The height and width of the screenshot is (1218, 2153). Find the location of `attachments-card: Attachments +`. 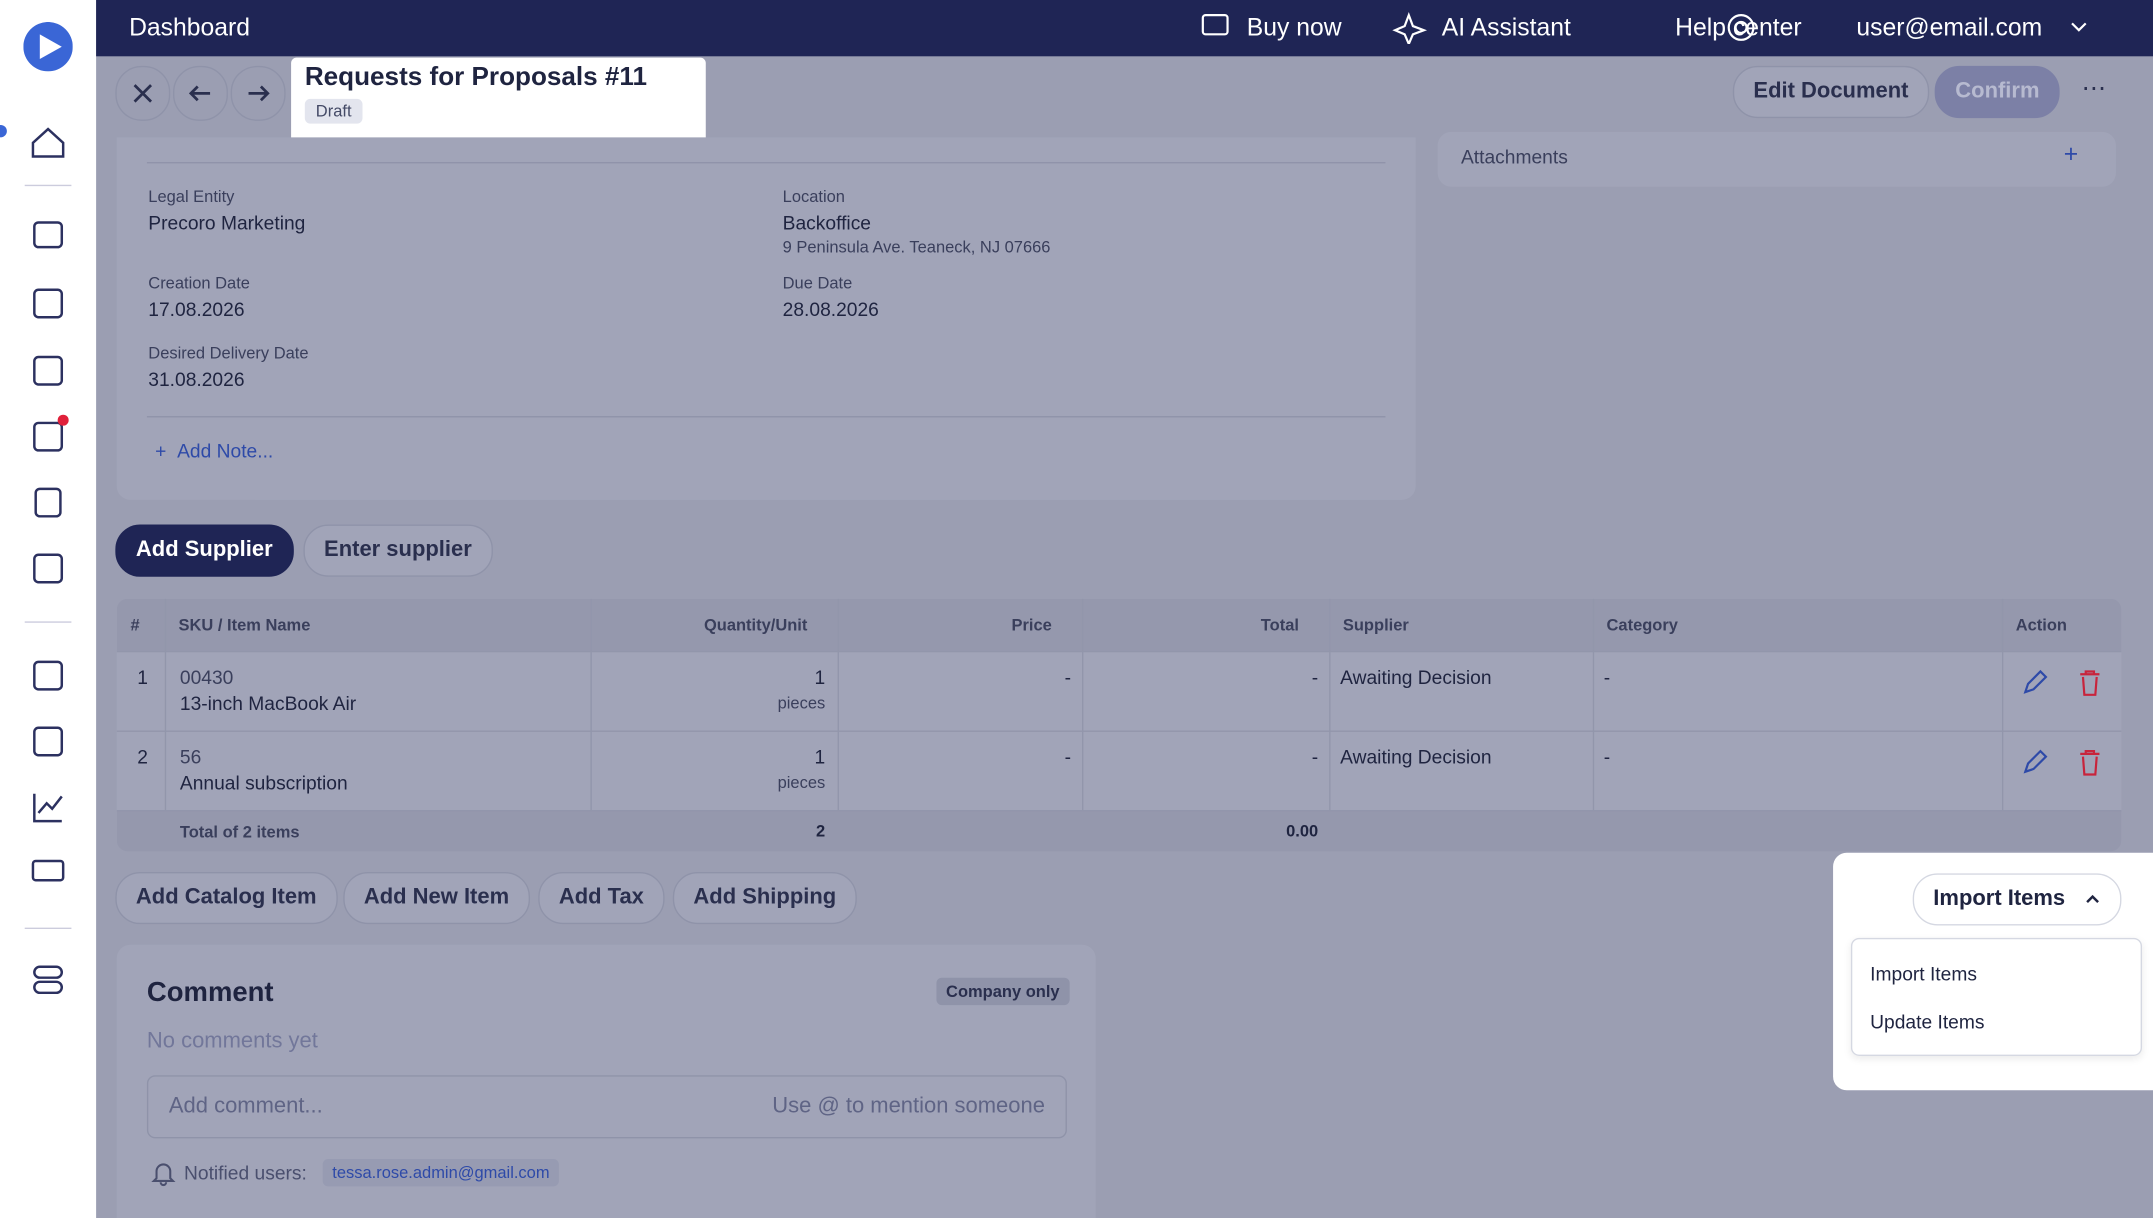

attachments-card: Attachments + is located at coordinates (1776, 159).